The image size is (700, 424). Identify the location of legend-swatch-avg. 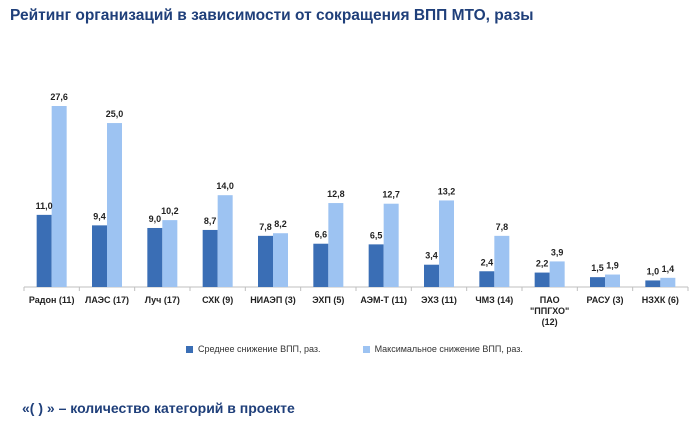
(189, 349).